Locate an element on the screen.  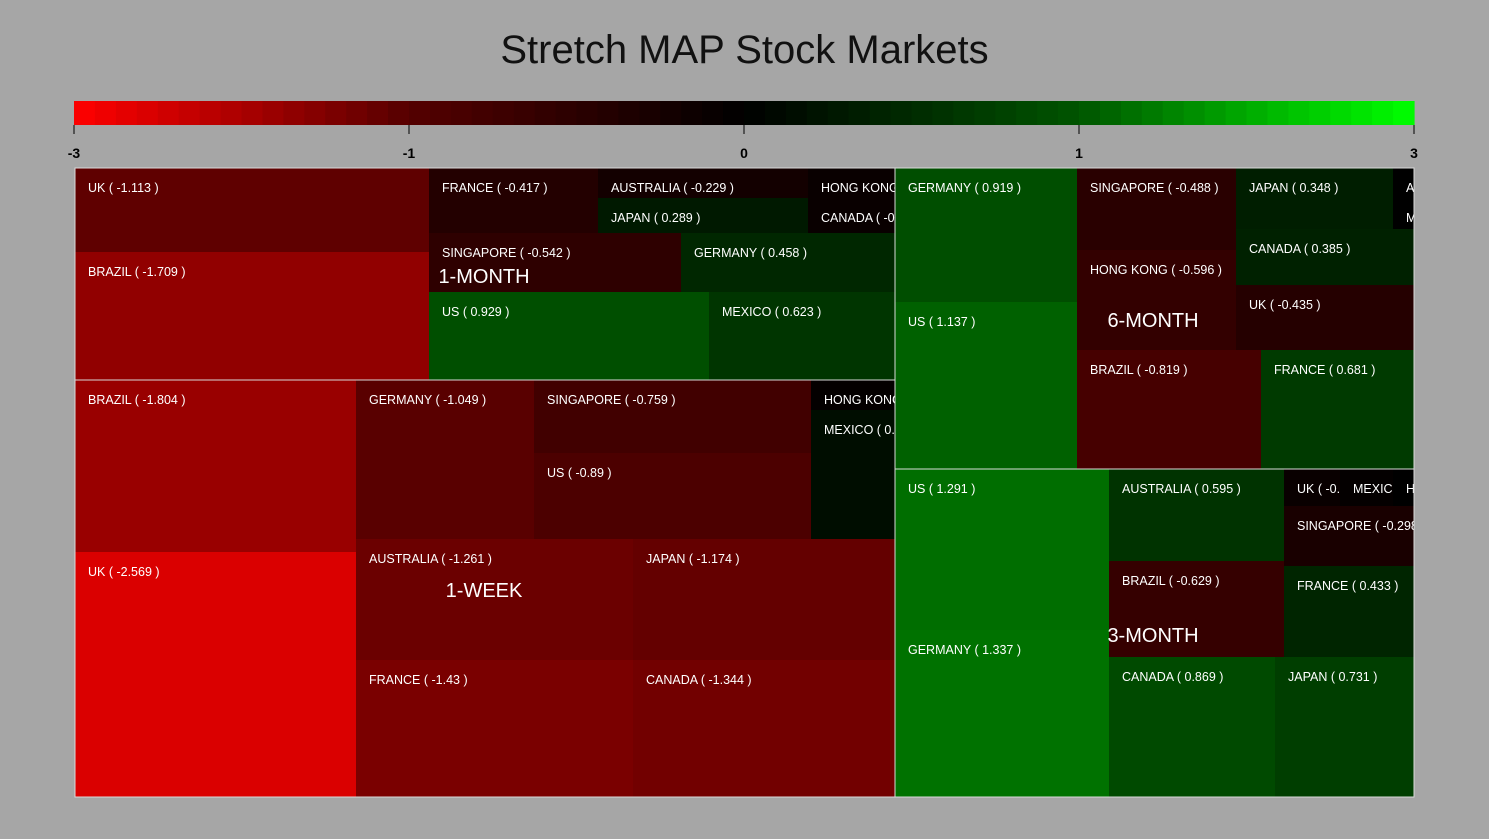
treemap-cell-label: GERMANY ( 0.919 ) is located at coordinates (964, 188).